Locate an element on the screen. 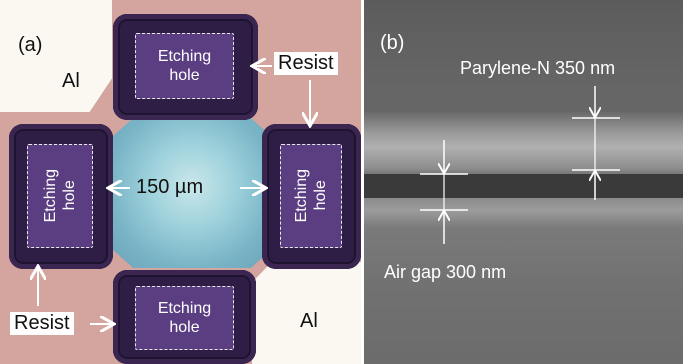 Image resolution: width=683 pixels, height=364 pixels. resist-callout-bottom: Resist is located at coordinates (42, 323).